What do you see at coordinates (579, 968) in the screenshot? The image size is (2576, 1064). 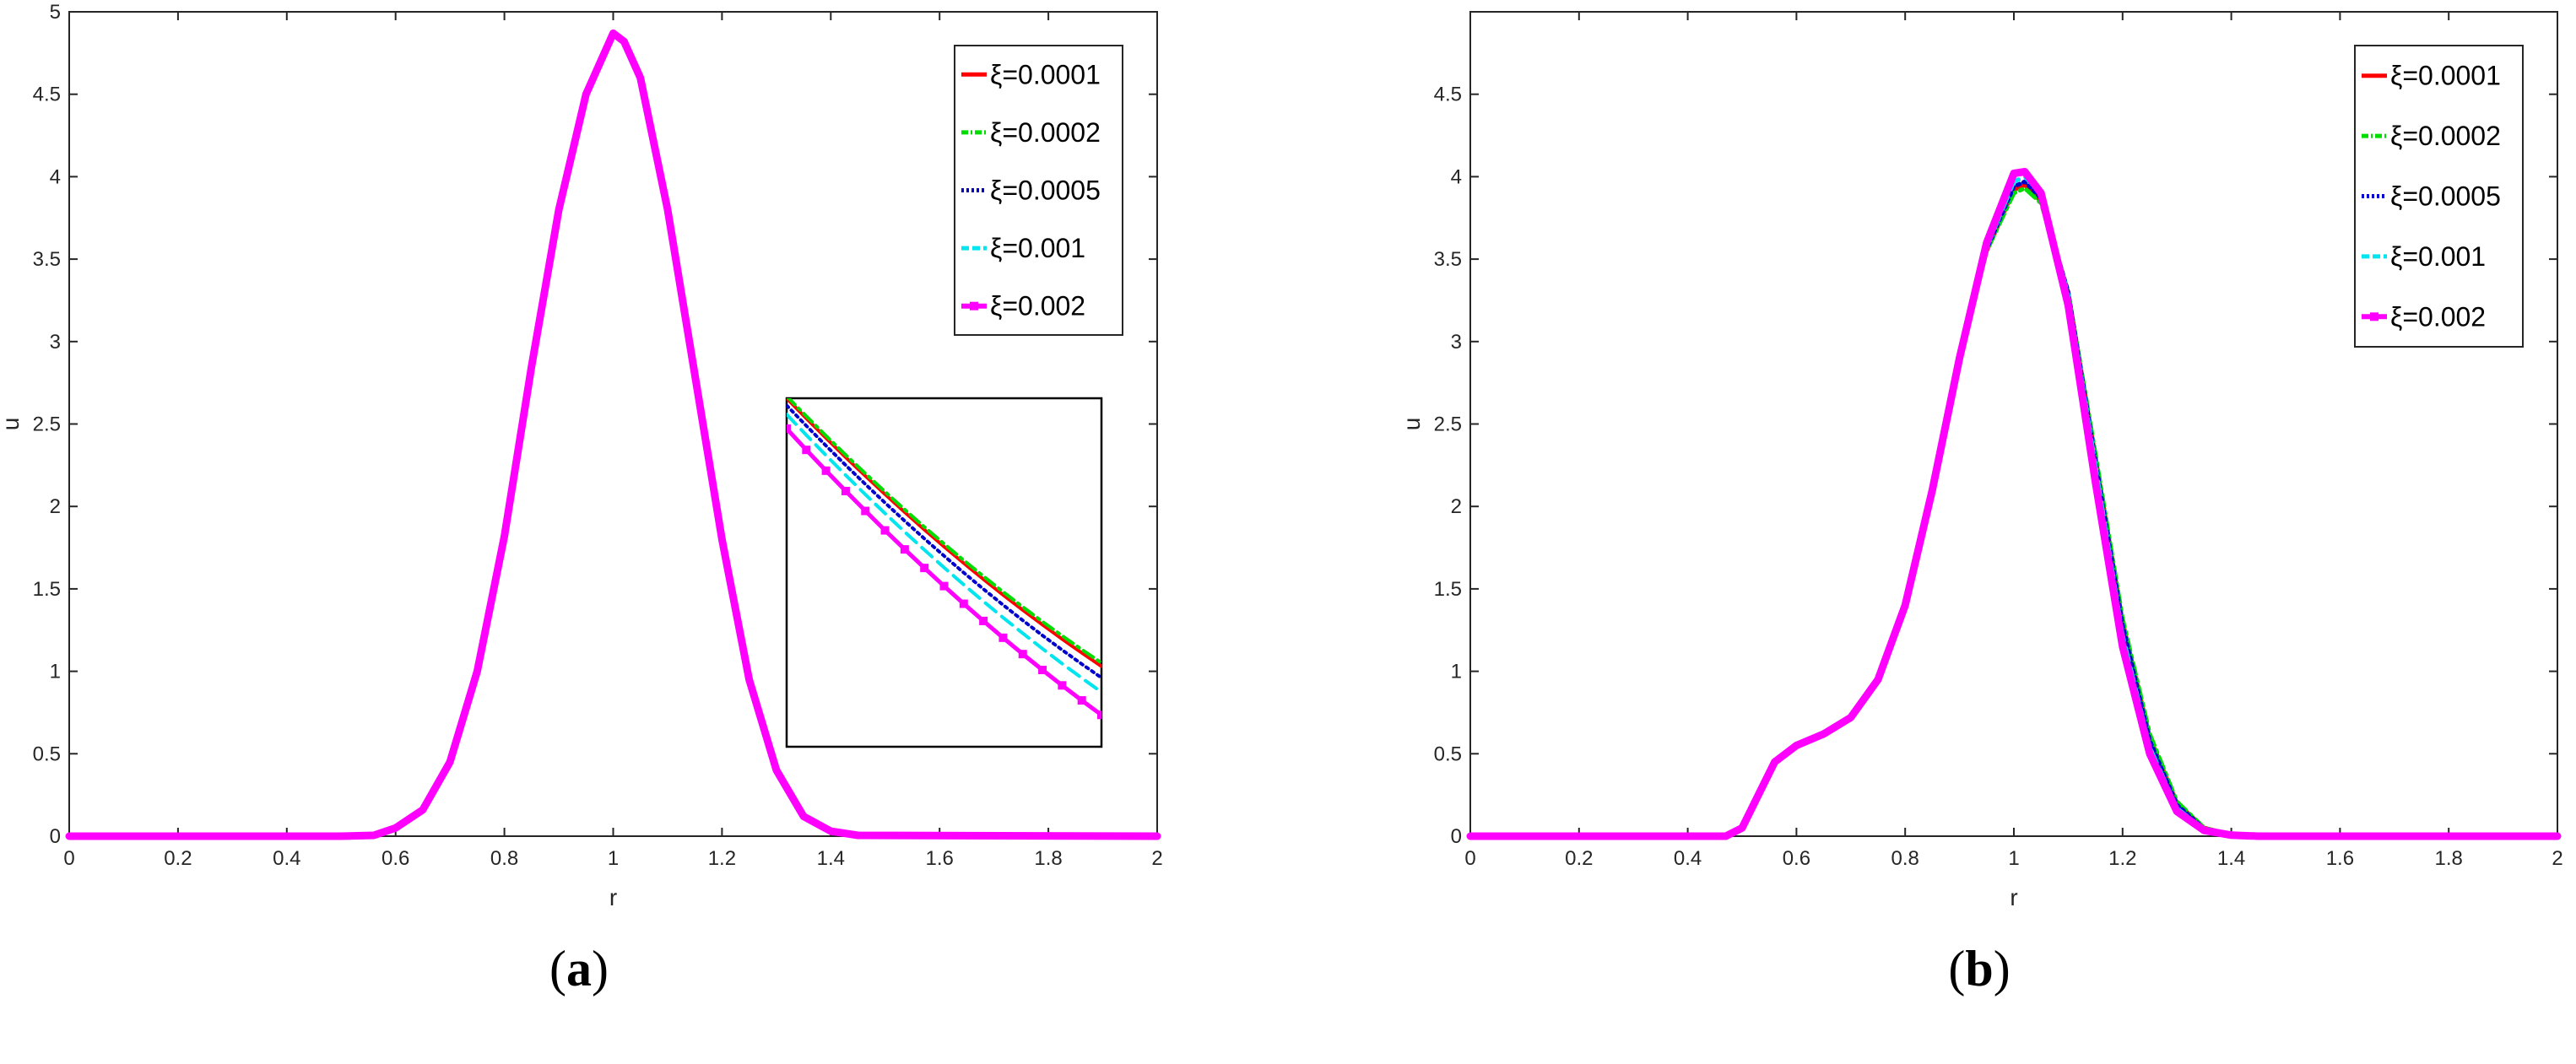 I see `panel-caption: (a)` at bounding box center [579, 968].